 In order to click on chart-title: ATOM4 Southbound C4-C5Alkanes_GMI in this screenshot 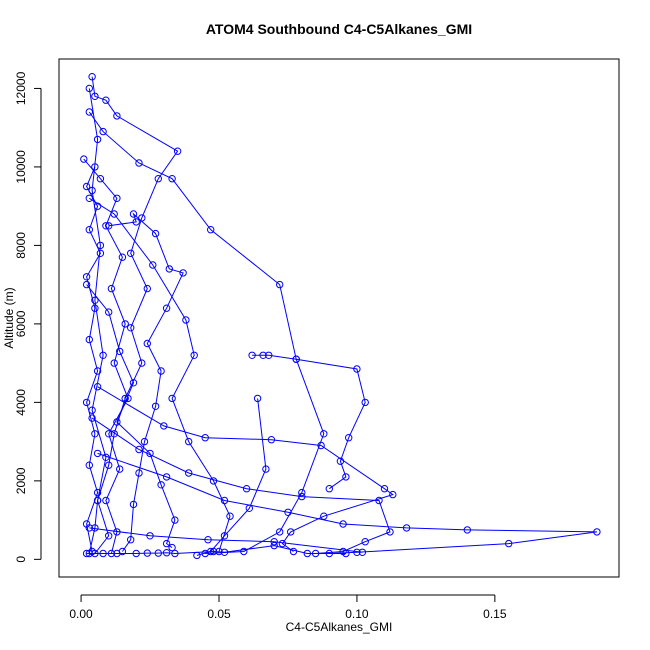, I will do `click(339, 29)`.